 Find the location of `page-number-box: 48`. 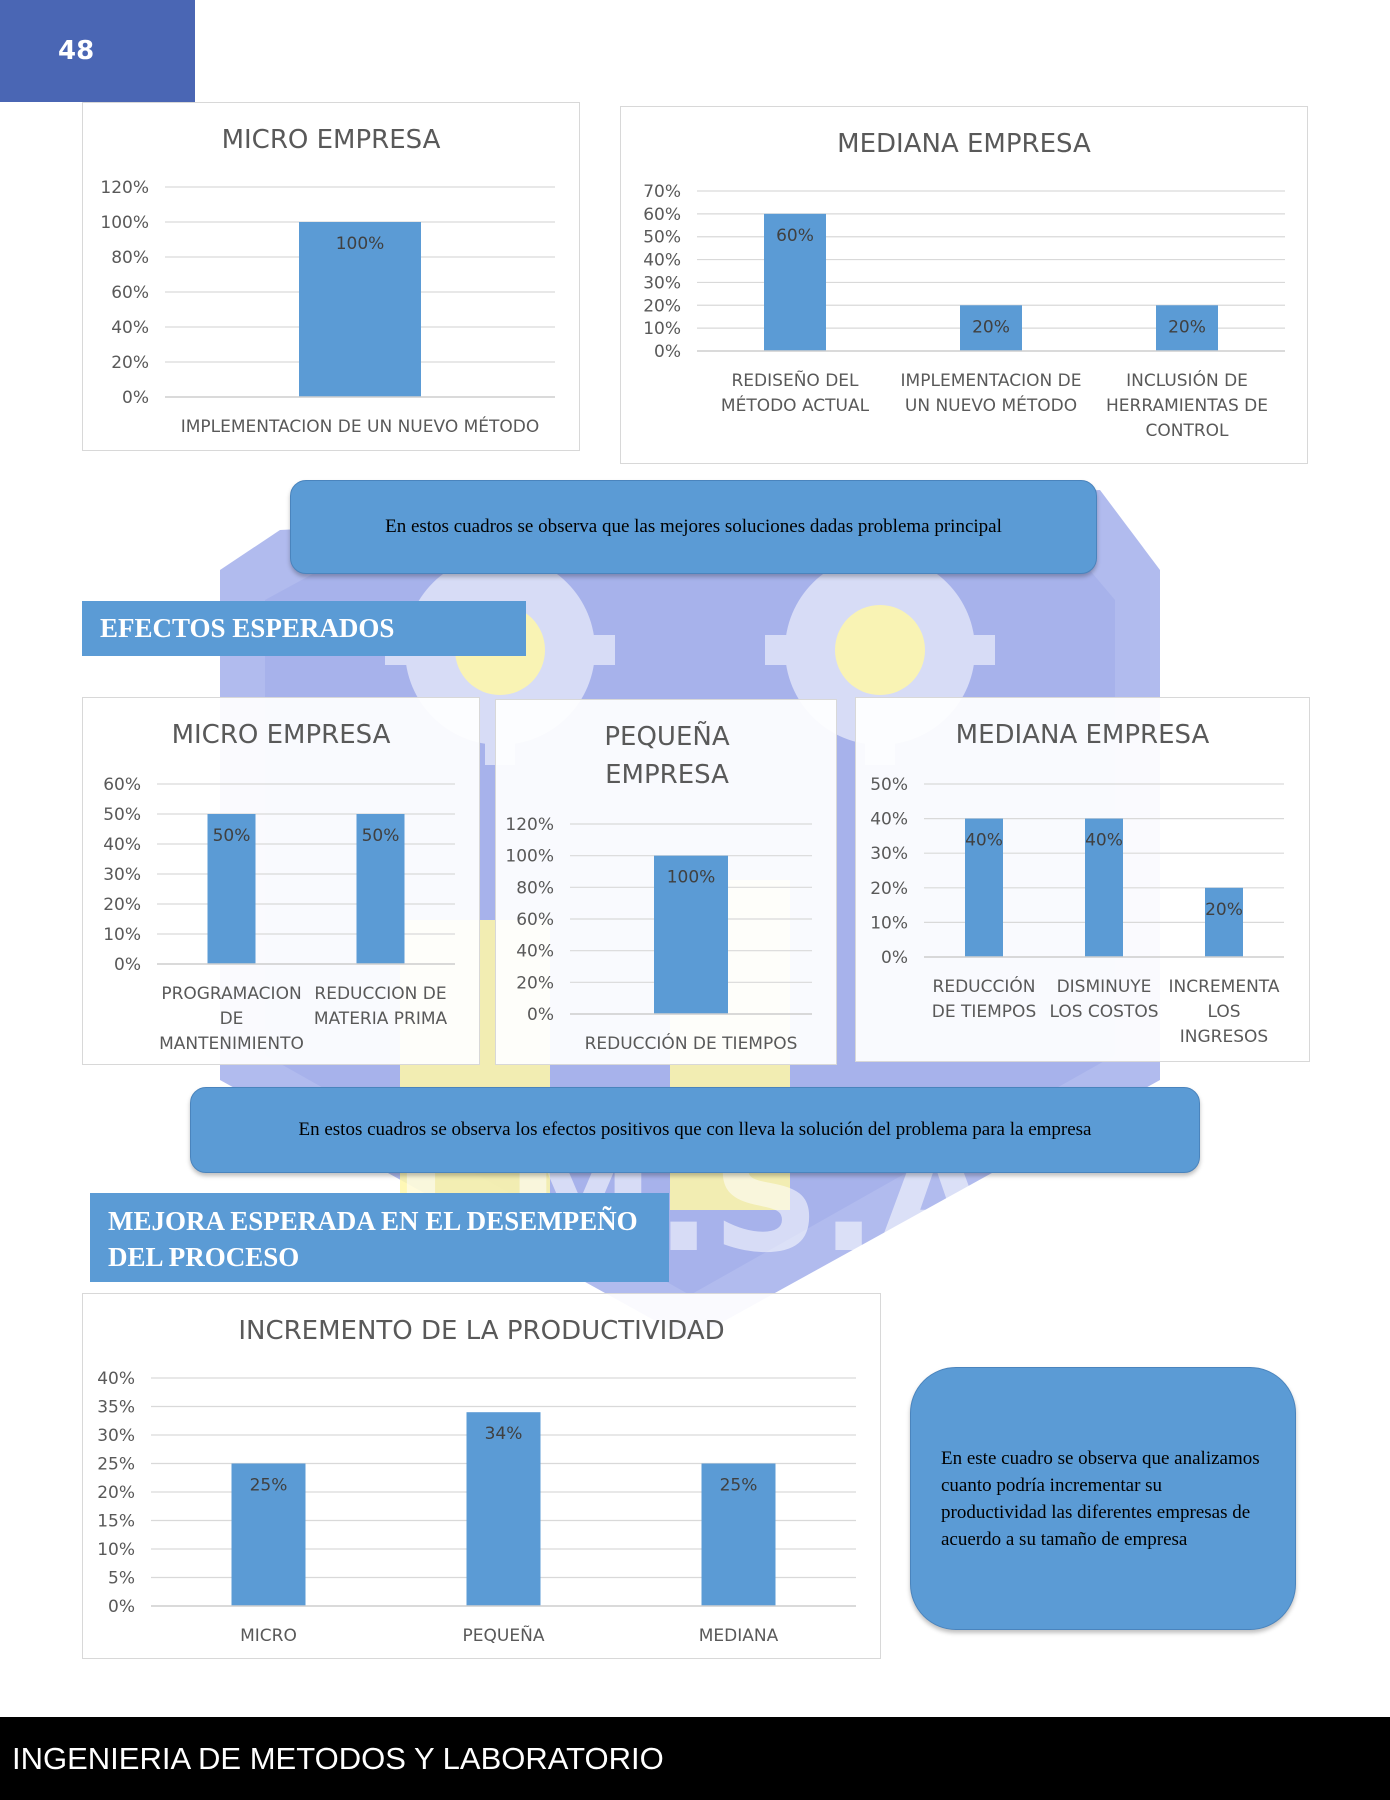

page-number-box: 48 is located at coordinates (97, 51).